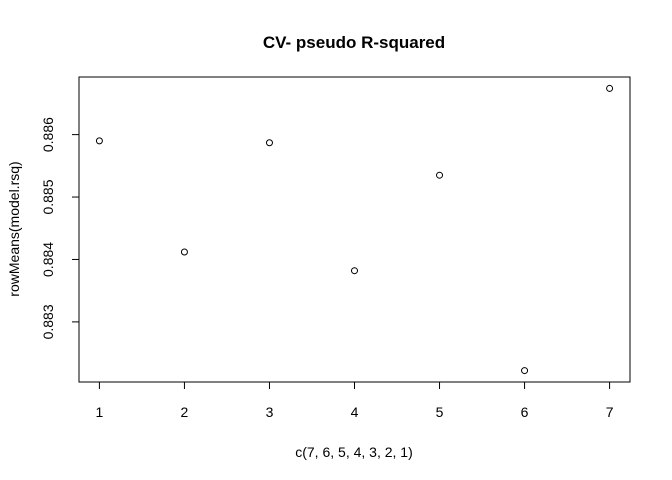 The width and height of the screenshot is (672, 480). I want to click on y-axis: 0.883 0.884 0.885 0.886, so click(60, 228).